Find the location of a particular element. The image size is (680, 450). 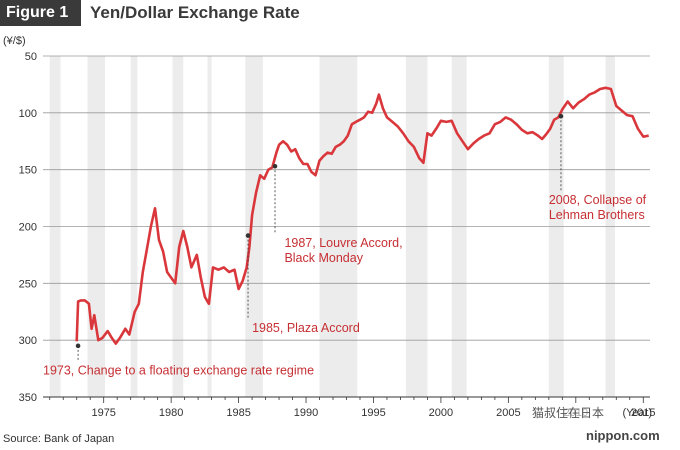

x-tick-label: 1980 is located at coordinates (171, 413).